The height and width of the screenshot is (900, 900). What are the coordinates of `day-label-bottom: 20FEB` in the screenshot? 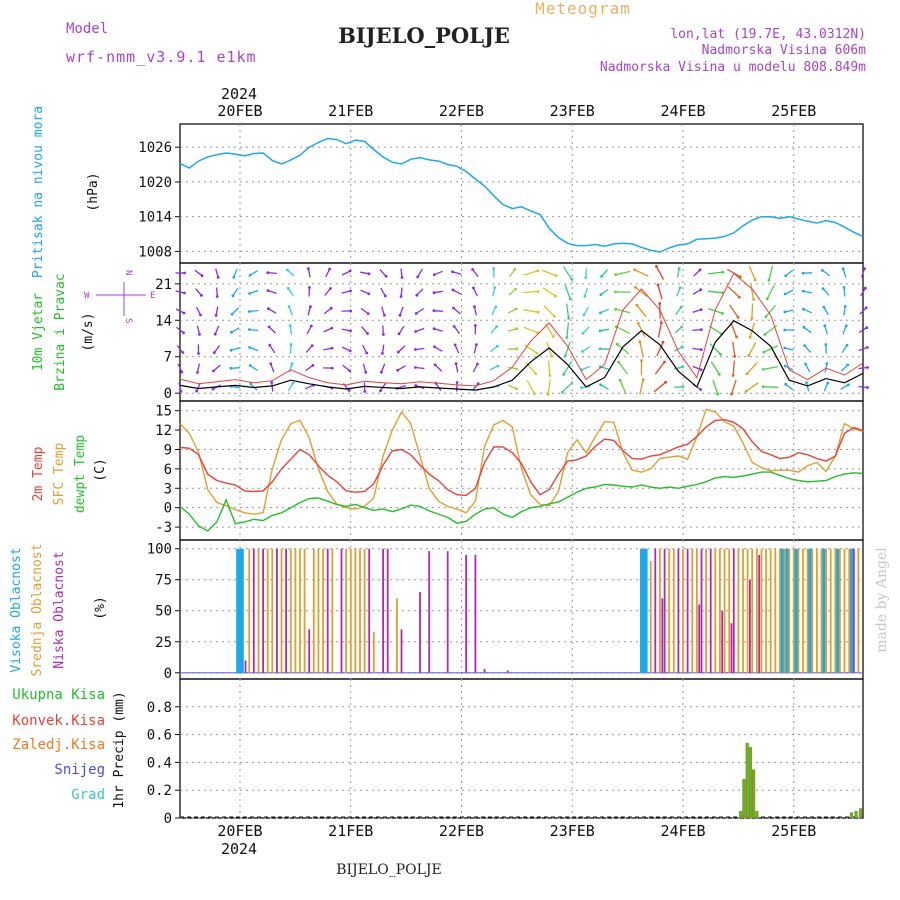 It's located at (239, 831).